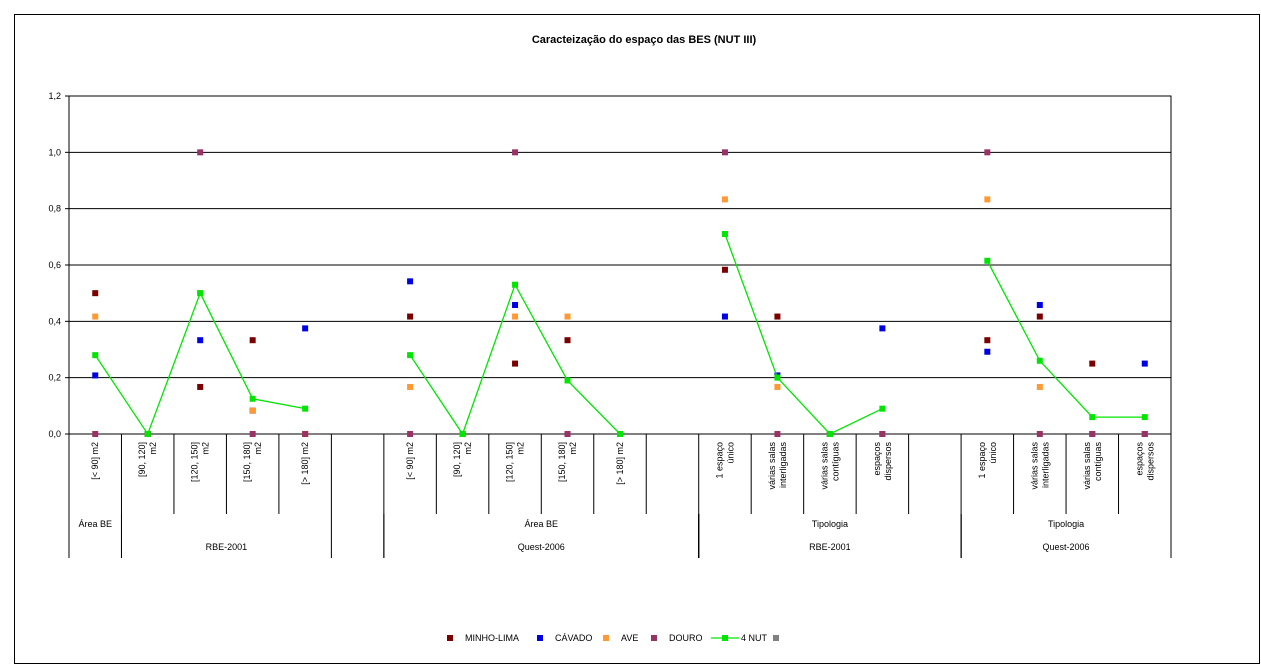 The height and width of the screenshot is (664, 1261). What do you see at coordinates (200, 462) in the screenshot?
I see `category-label: [120, 150] m2` at bounding box center [200, 462].